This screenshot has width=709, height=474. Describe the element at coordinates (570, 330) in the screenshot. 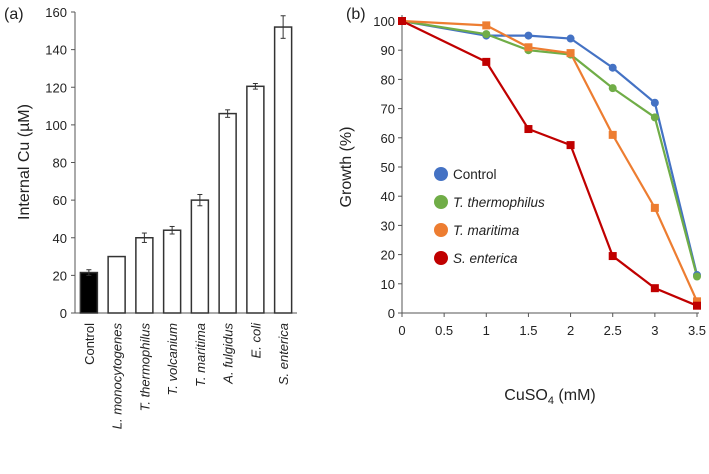

I see `x-tick-label: 2` at that location.